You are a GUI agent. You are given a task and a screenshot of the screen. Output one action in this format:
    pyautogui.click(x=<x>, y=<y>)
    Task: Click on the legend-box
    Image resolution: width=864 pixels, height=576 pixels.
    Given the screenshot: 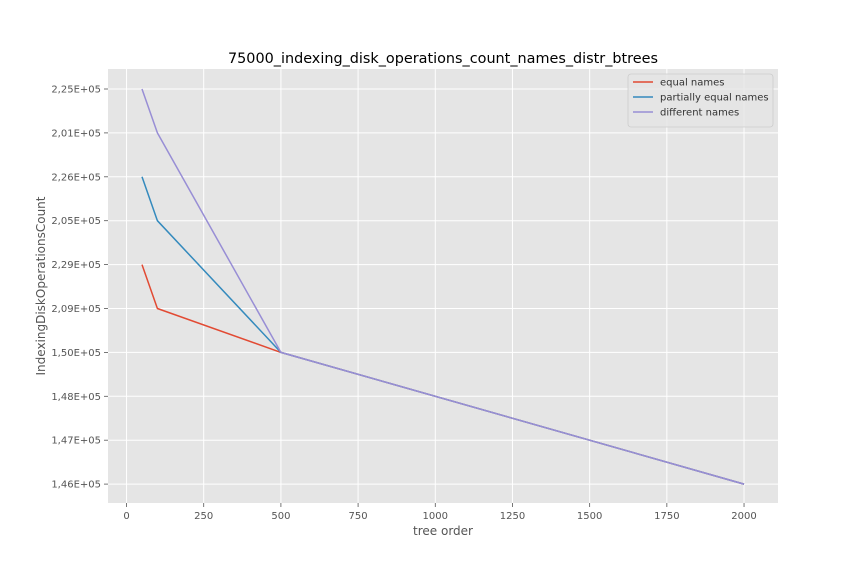 What is the action you would take?
    pyautogui.click(x=700, y=100)
    